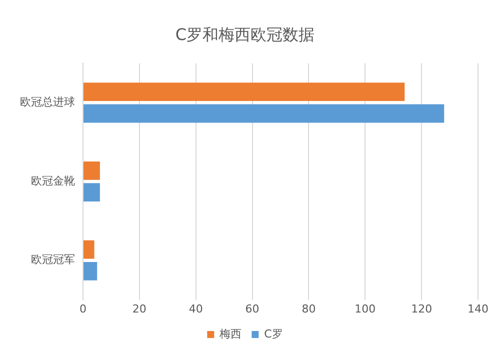 The height and width of the screenshot is (362, 500). I want to click on legend-label: C罗, so click(273, 333).